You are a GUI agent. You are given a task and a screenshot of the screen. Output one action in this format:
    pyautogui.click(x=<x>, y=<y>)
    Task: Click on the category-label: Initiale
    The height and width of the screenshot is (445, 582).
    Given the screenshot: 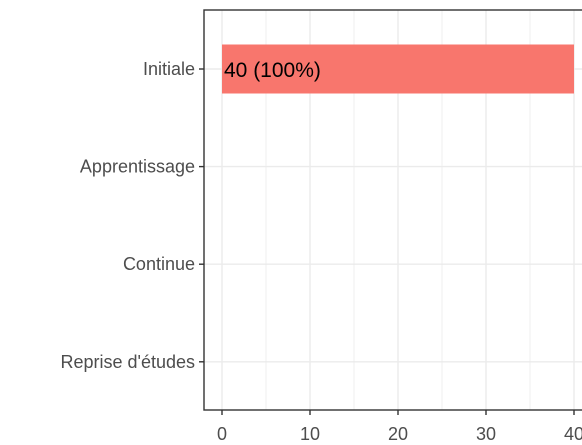 What is the action you would take?
    pyautogui.click(x=169, y=69)
    